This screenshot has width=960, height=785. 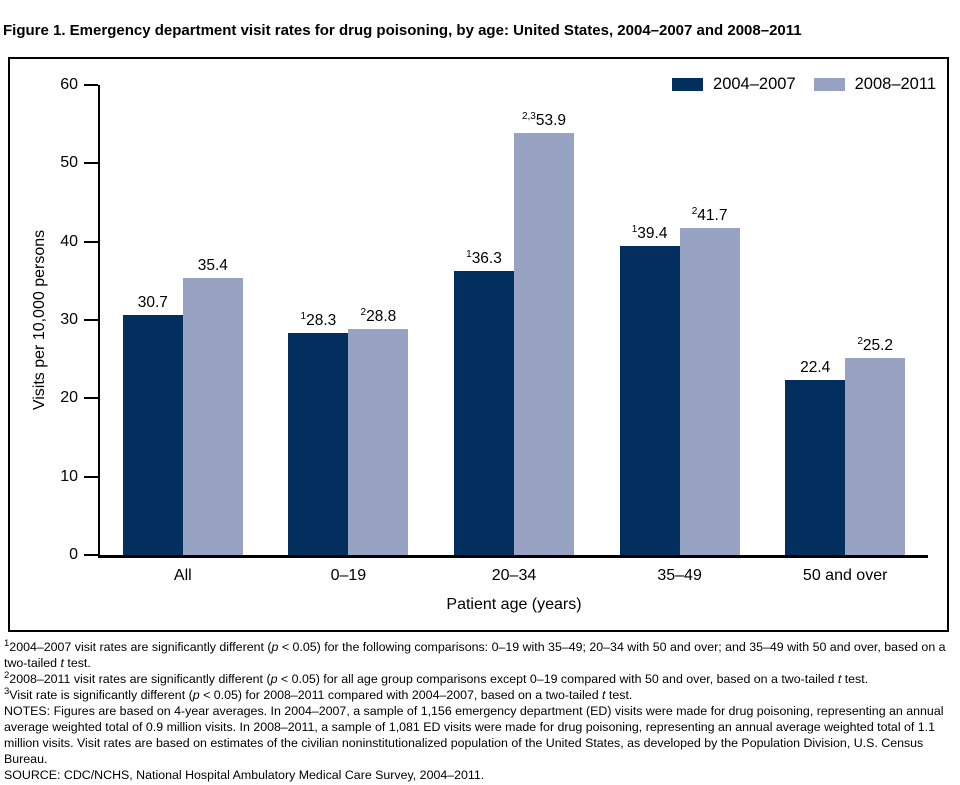 I want to click on bar-value-label: 30.7, so click(x=152, y=302).